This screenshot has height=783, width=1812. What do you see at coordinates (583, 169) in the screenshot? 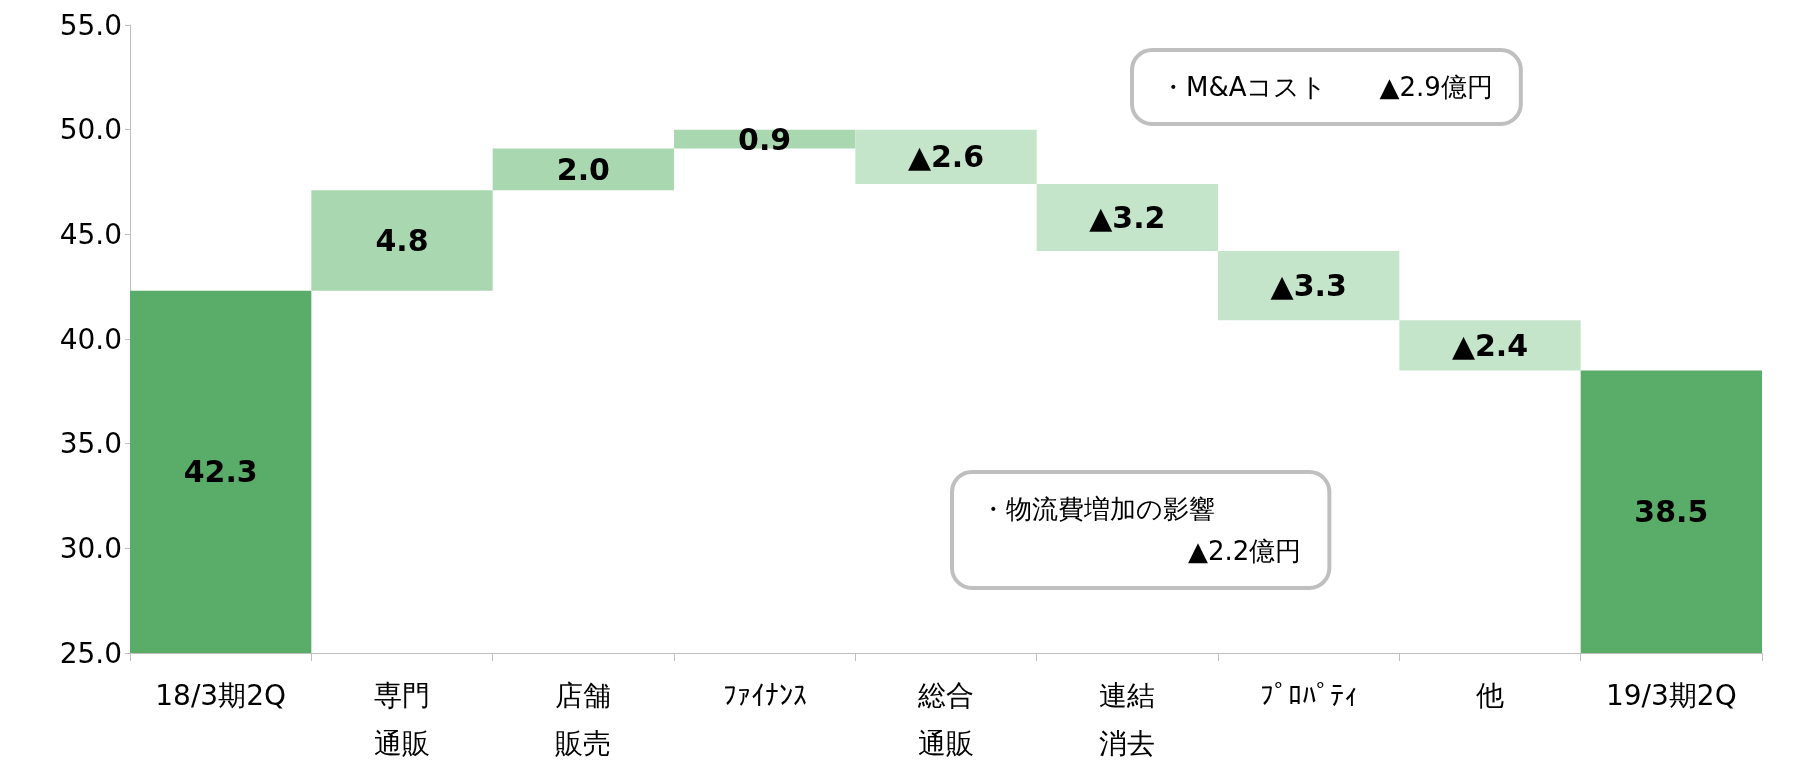
I see `data-label: 2.0` at bounding box center [583, 169].